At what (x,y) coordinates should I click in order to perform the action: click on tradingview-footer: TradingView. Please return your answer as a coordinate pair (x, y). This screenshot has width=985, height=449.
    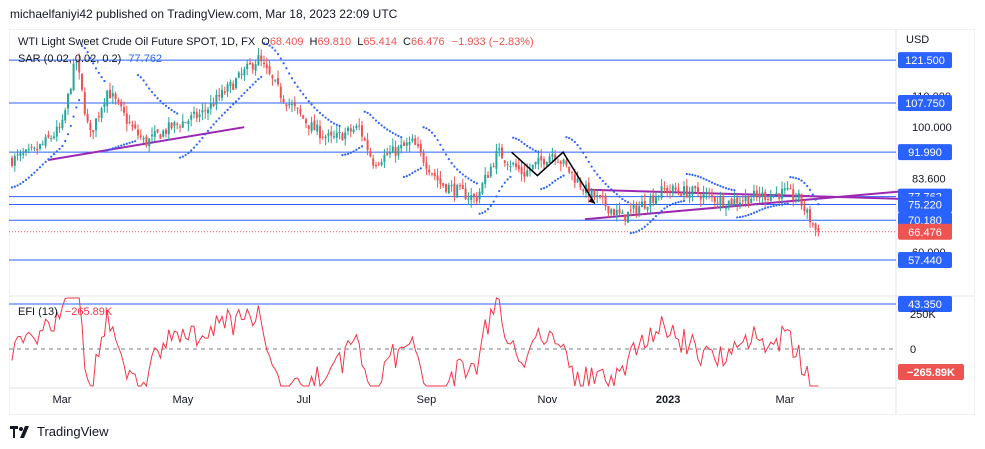
    Looking at the image, I should click on (59, 431).